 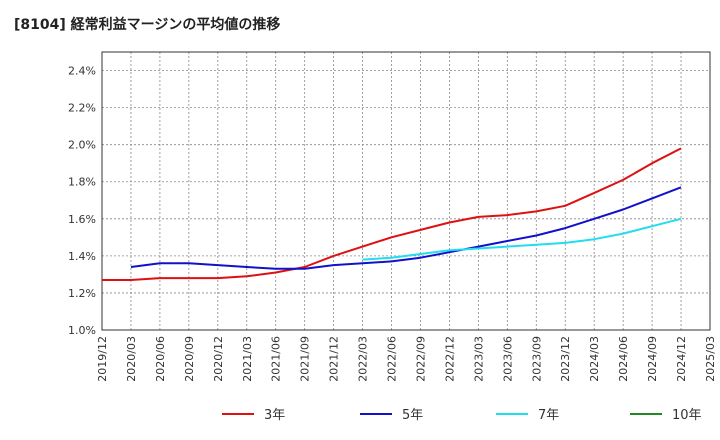 I want to click on x-tick-label: 2020/03, so click(x=131, y=359).